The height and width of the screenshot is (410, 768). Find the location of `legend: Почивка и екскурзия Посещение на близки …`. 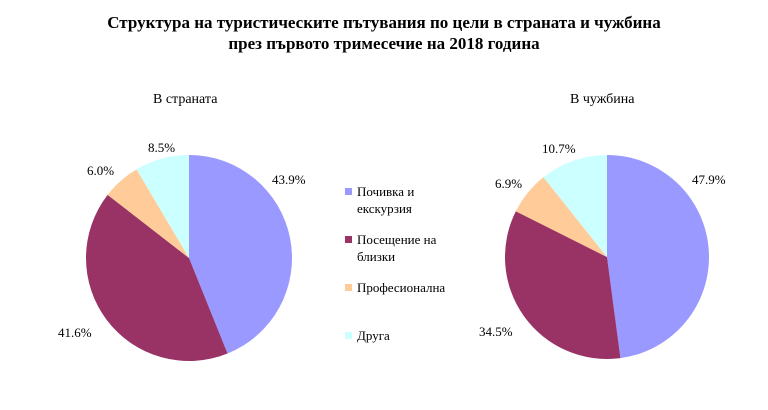

legend: Почивка и екскурзия Посещение на близки … is located at coordinates (408, 263).